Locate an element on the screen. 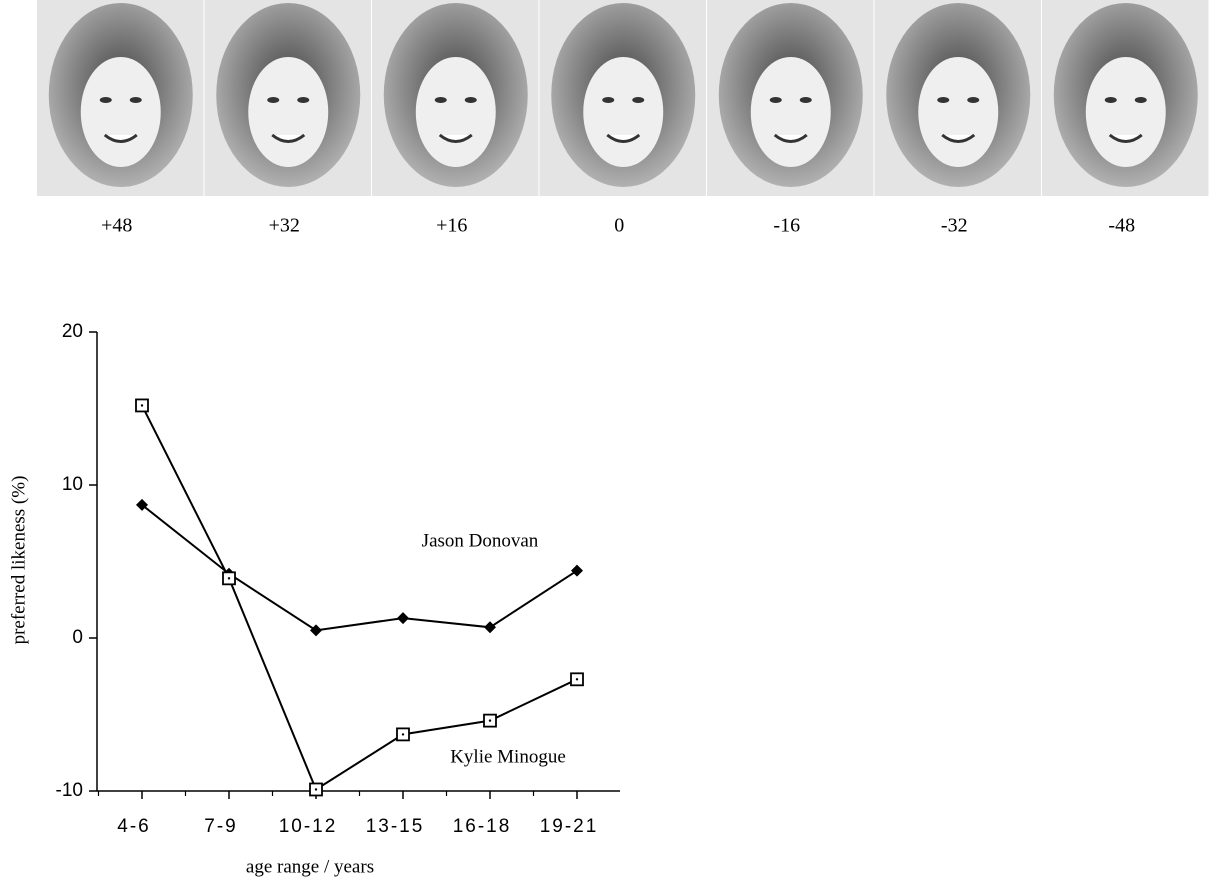 This screenshot has height=879, width=1210. x-axis-label: age range / years is located at coordinates (310, 866).